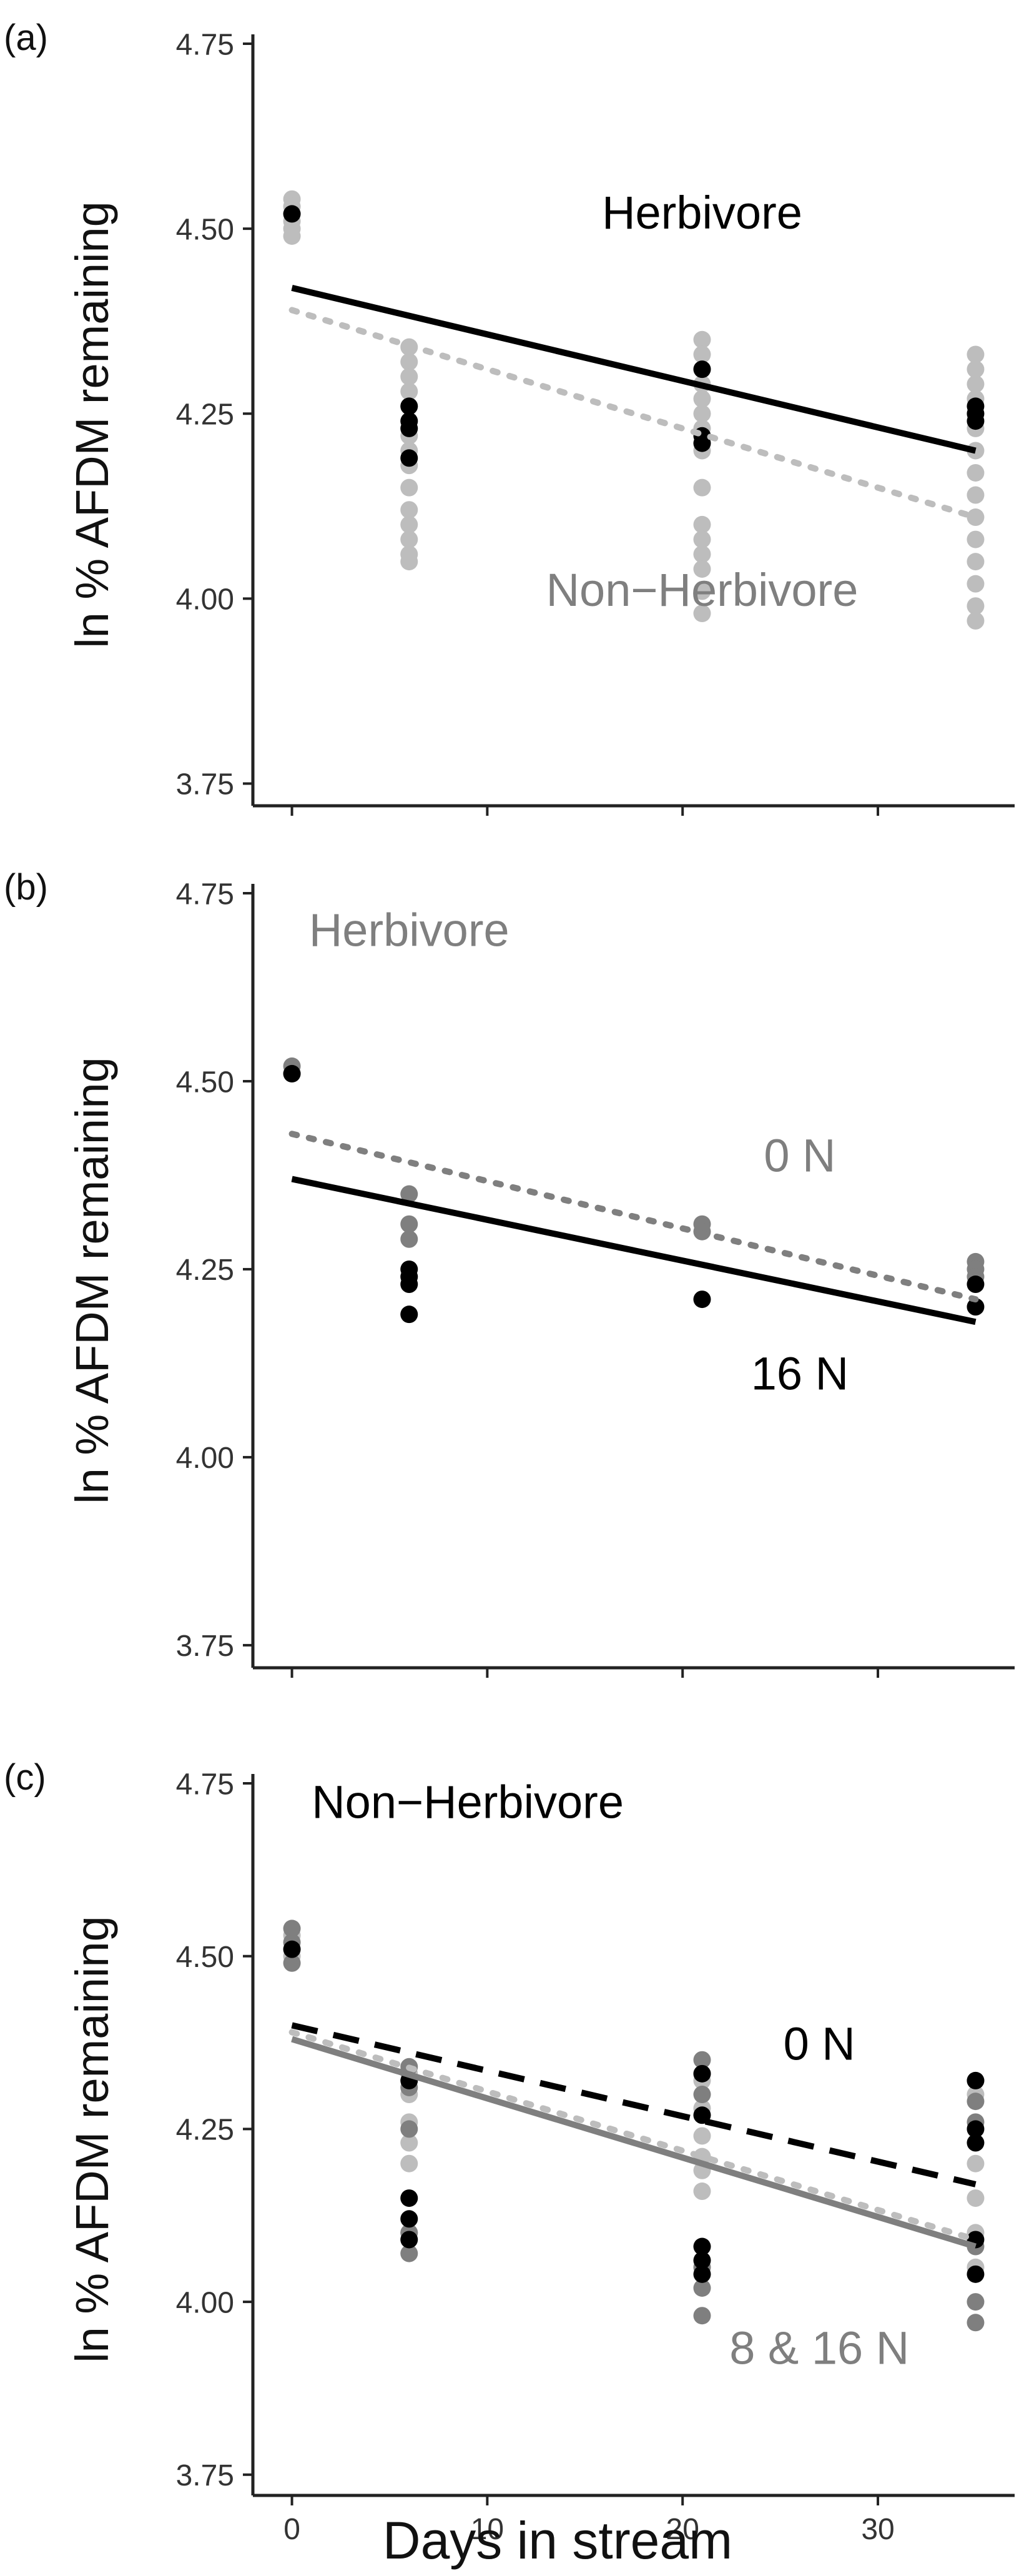  What do you see at coordinates (682, 2529) in the screenshot?
I see `x-tick-label: 20` at bounding box center [682, 2529].